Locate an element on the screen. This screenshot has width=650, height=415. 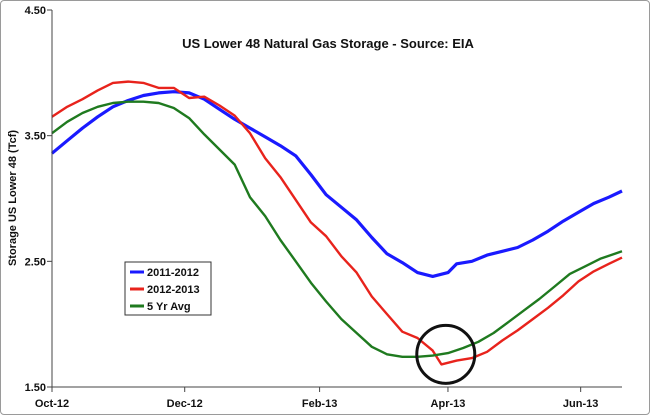
y-tick-label: 3.50 is located at coordinates (35, 137).